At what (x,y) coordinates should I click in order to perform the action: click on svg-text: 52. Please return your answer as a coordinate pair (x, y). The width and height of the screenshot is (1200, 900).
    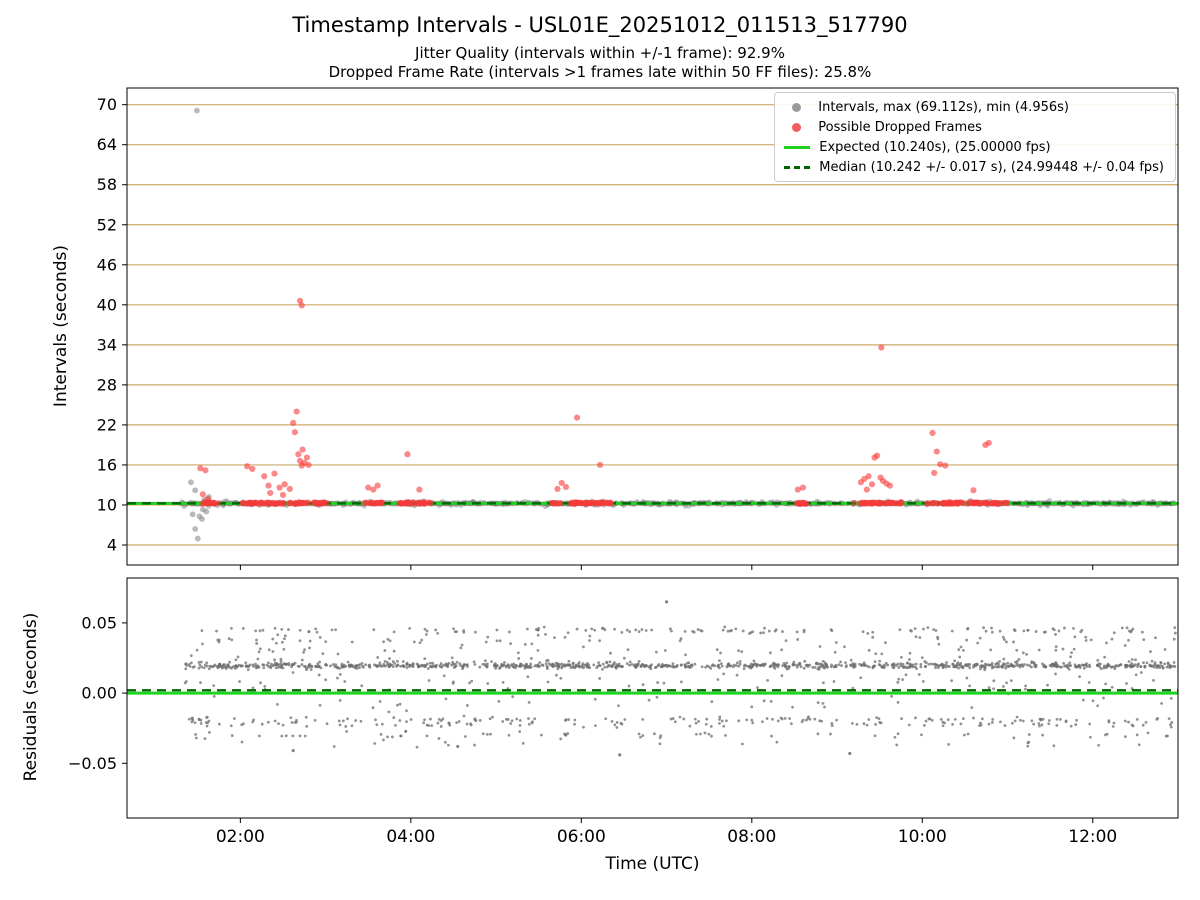
    Looking at the image, I should click on (107, 224).